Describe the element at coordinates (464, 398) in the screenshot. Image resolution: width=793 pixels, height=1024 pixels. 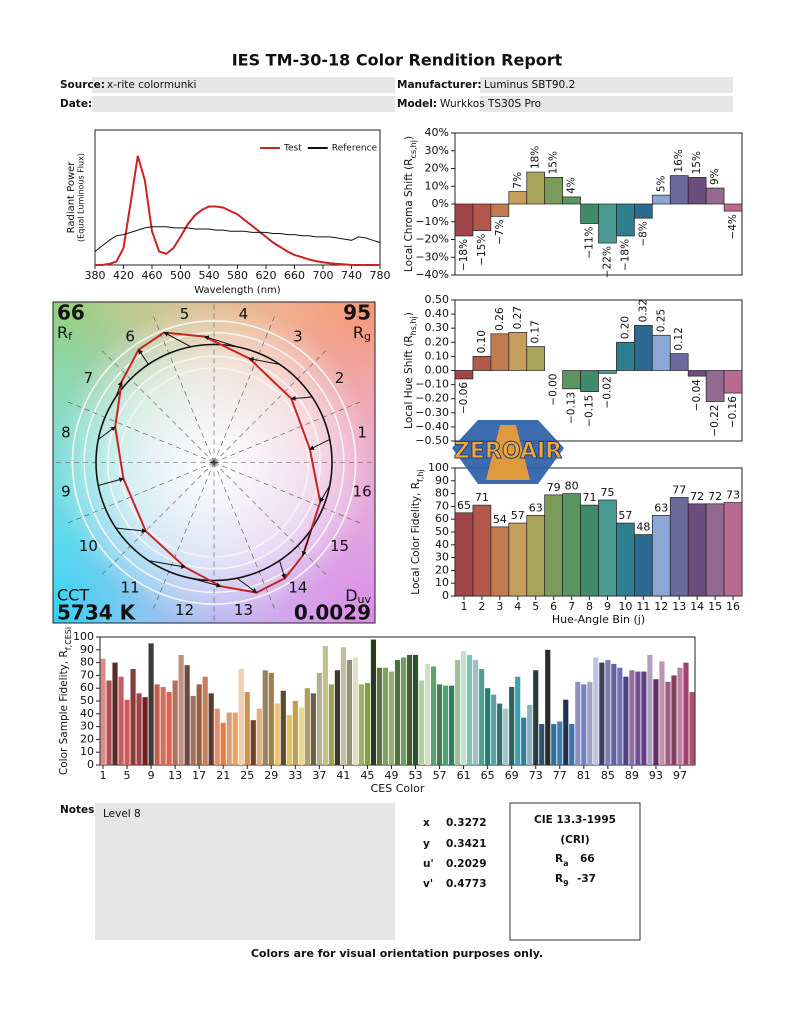
I see `value-label: −0.06` at that location.